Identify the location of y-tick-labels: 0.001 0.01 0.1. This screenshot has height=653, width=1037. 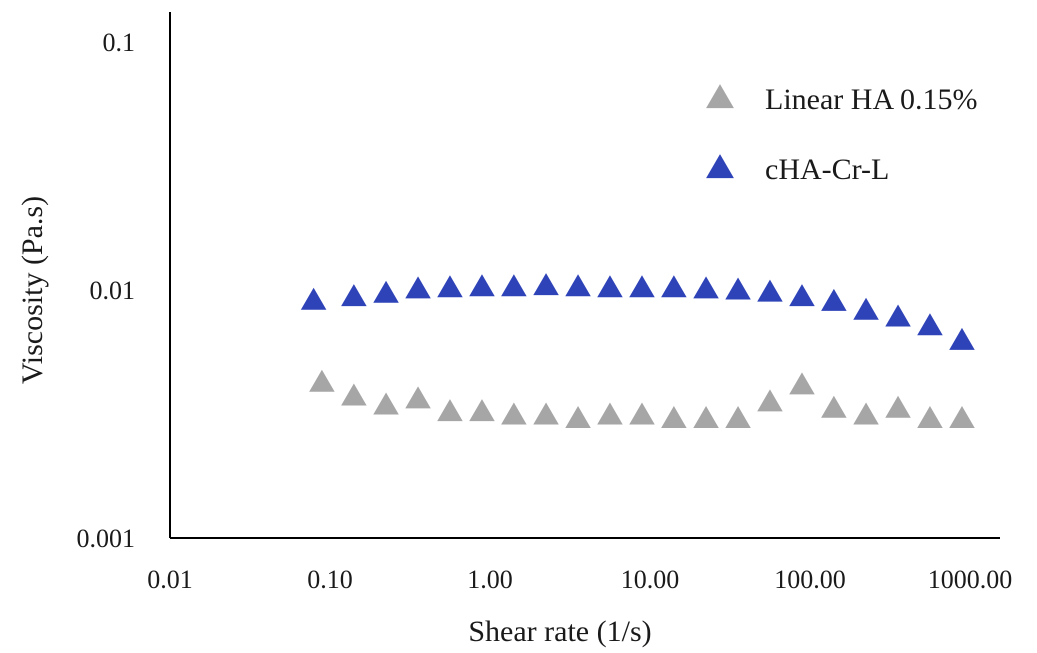
(106, 290).